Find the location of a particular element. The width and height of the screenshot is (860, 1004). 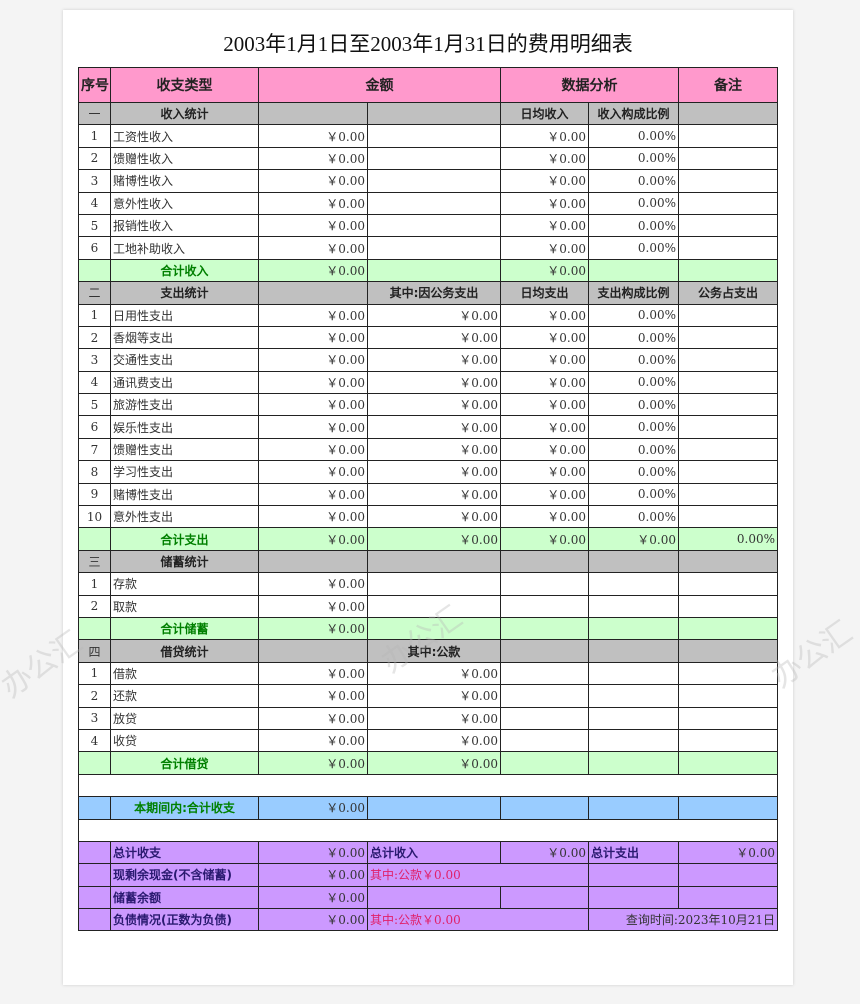

table-cell: 数据分析 is located at coordinates (589, 85).